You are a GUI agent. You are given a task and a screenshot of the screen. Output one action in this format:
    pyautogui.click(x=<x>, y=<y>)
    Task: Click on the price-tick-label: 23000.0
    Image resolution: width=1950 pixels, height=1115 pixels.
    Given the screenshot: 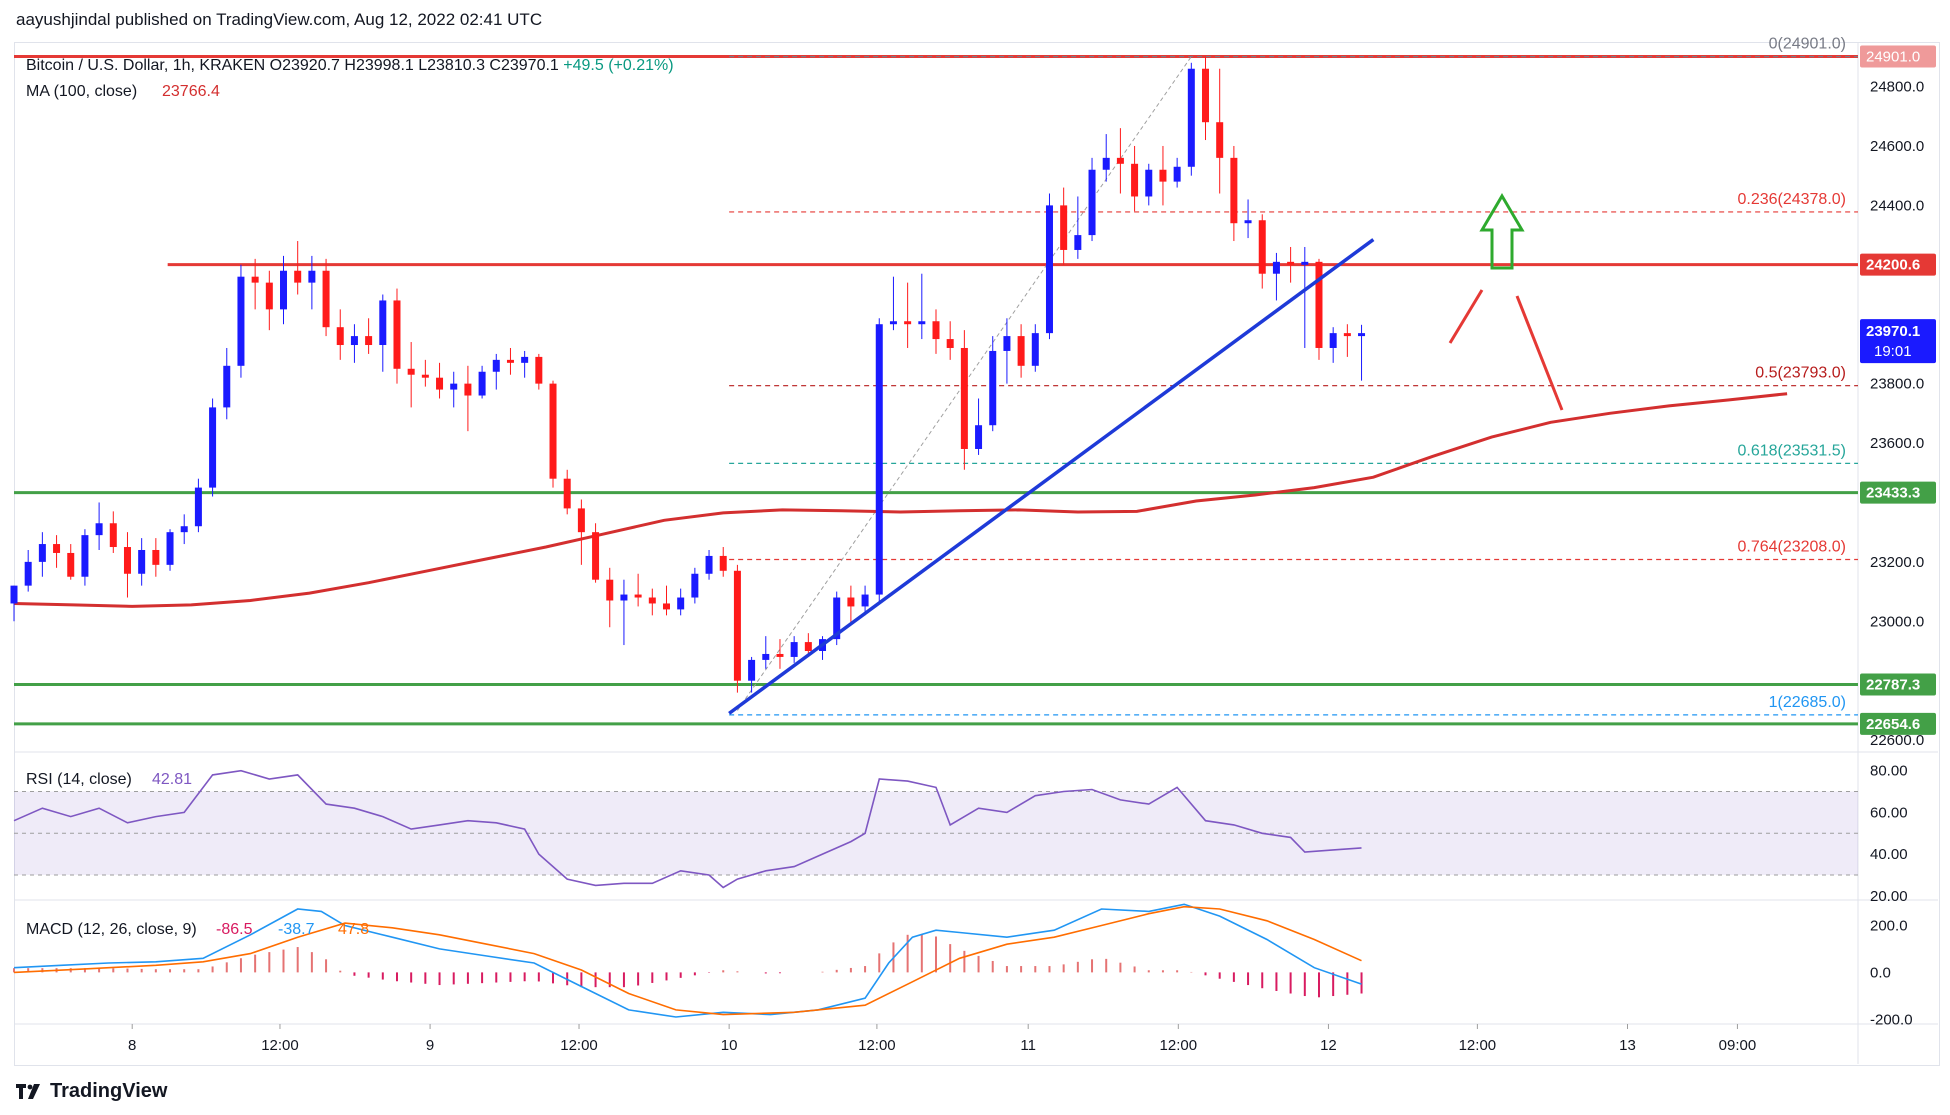 What is the action you would take?
    pyautogui.click(x=1897, y=621)
    